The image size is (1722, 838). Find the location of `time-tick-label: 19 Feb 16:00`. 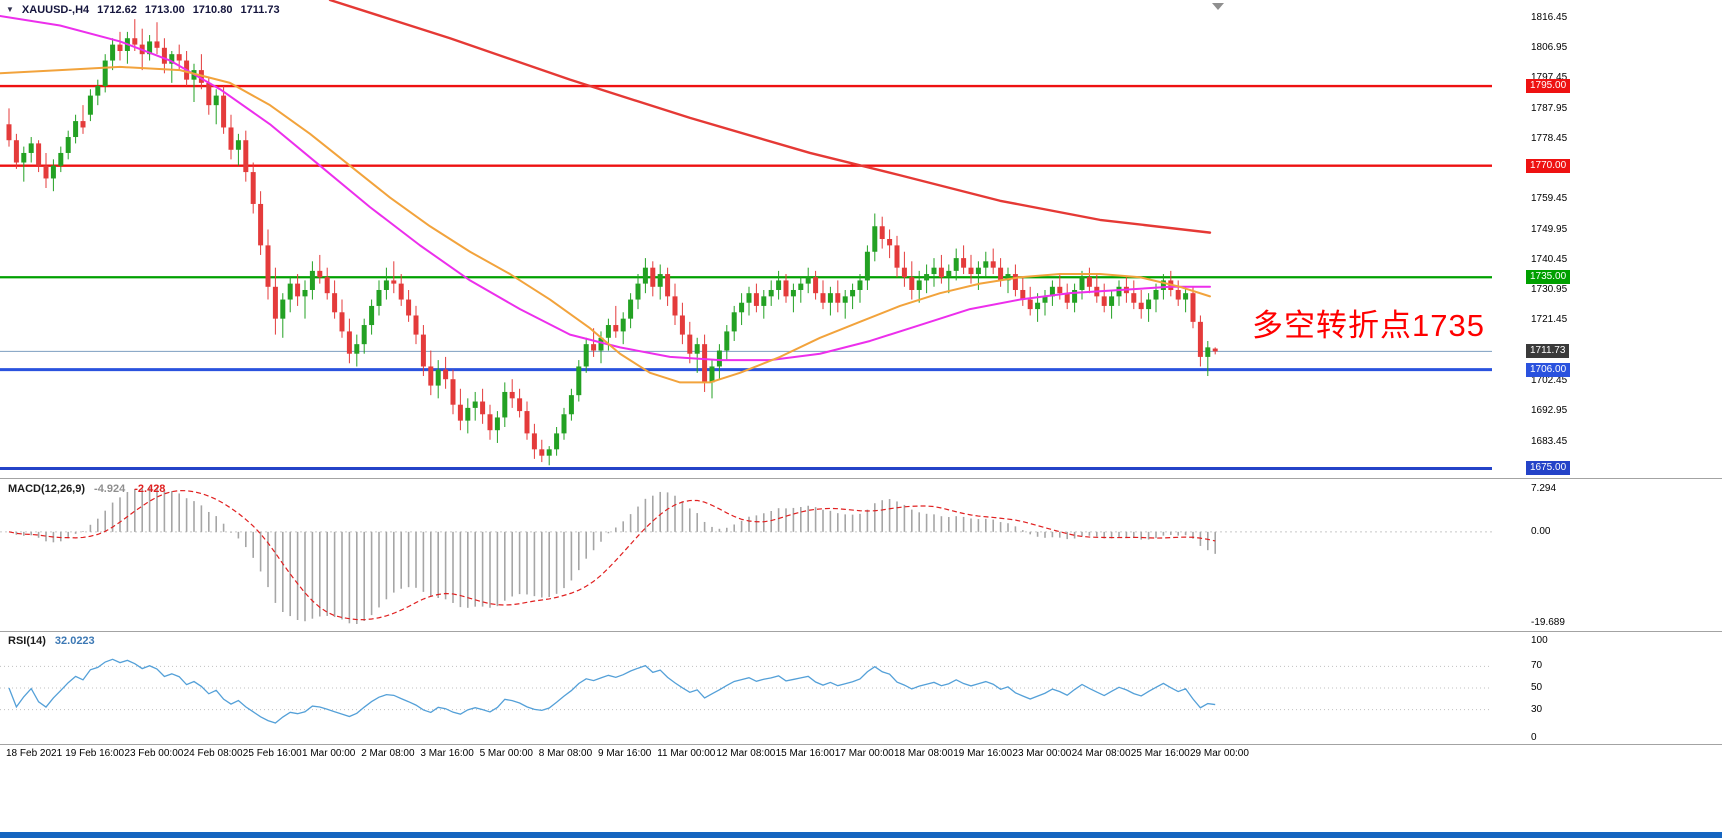

time-tick-label: 19 Feb 16:00 is located at coordinates (95, 753).